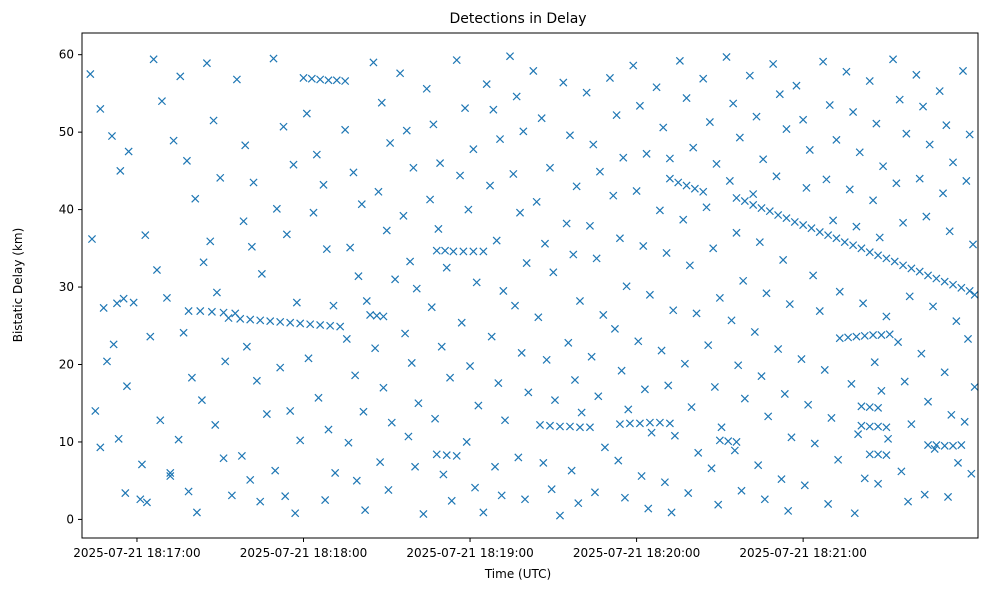  Describe the element at coordinates (136, 553) in the screenshot. I see `x-tick-label: 2025-07-21 18:17:00` at that location.